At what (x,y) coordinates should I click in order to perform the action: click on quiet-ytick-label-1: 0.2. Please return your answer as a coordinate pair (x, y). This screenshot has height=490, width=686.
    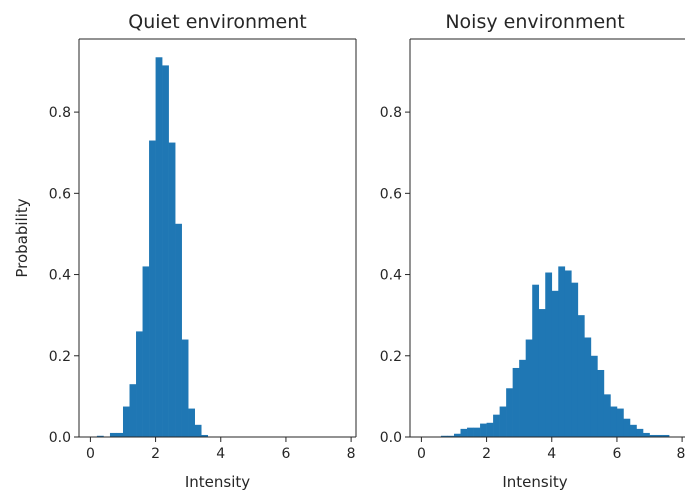
    Looking at the image, I should click on (60, 357).